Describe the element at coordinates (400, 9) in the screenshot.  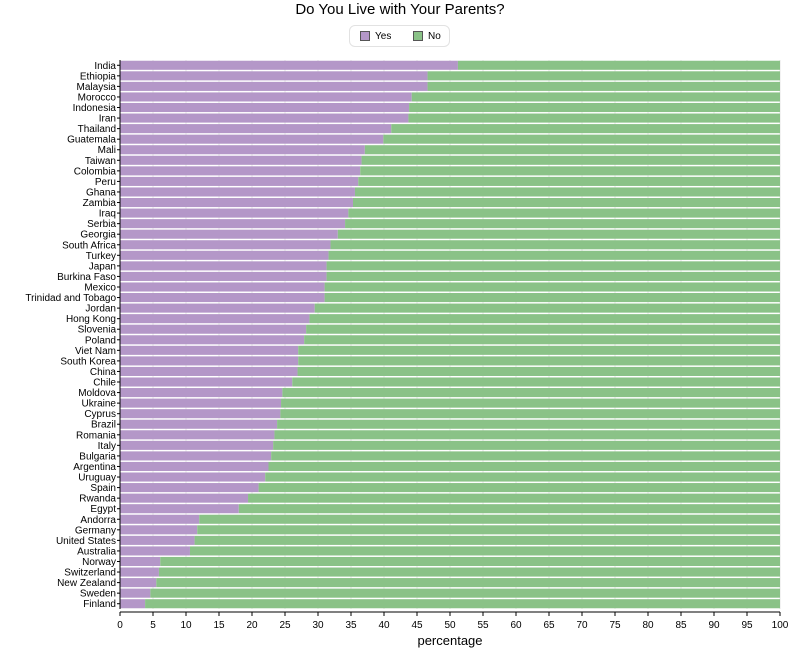
I see `chart-title: Do You Live with Your Parents?` at that location.